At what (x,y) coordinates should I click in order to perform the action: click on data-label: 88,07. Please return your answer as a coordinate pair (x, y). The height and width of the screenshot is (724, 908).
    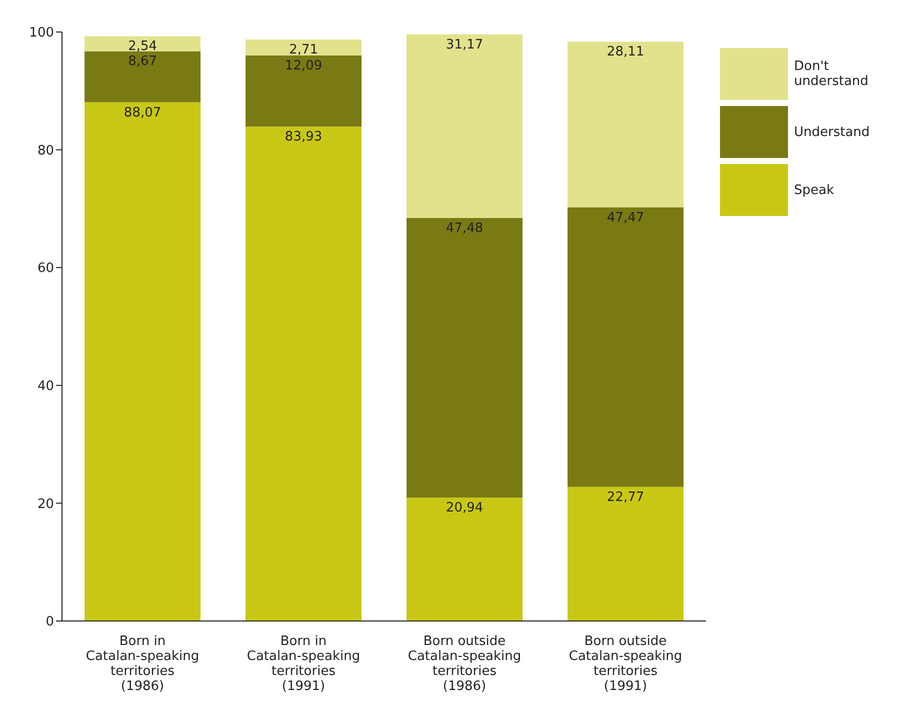
    Looking at the image, I should click on (143, 112).